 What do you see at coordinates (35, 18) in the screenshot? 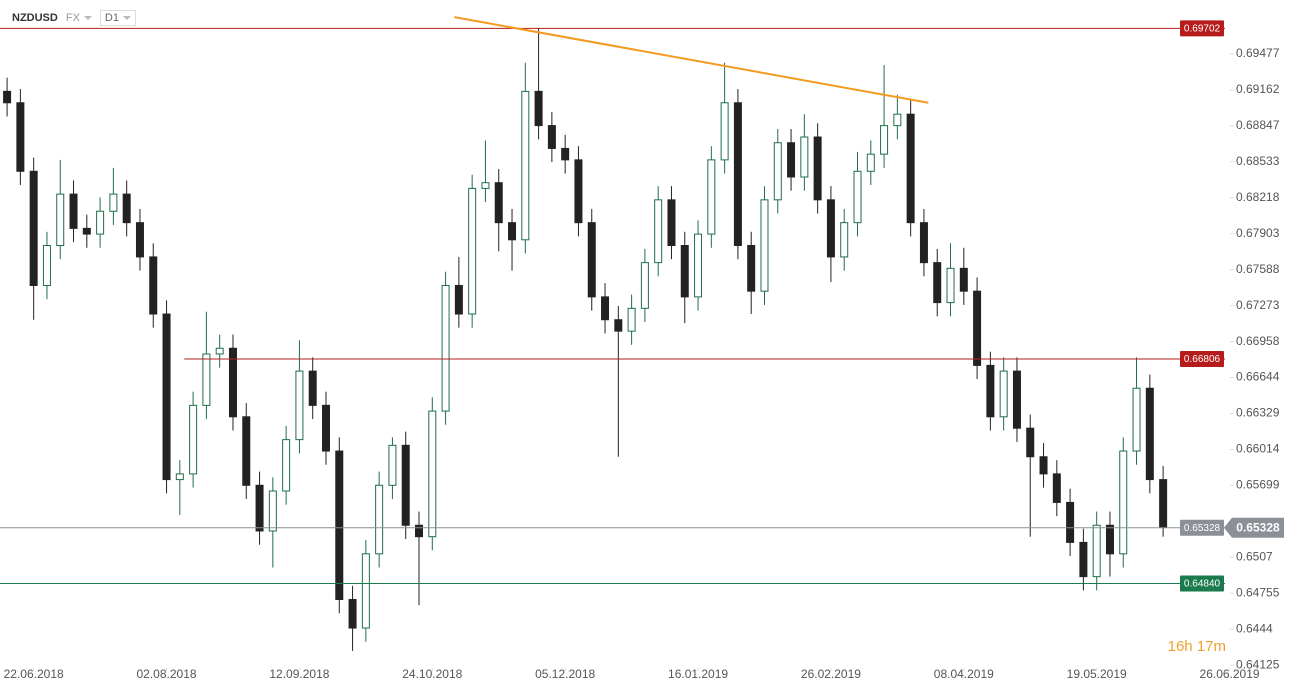
I see `symbol: NZDUSD` at bounding box center [35, 18].